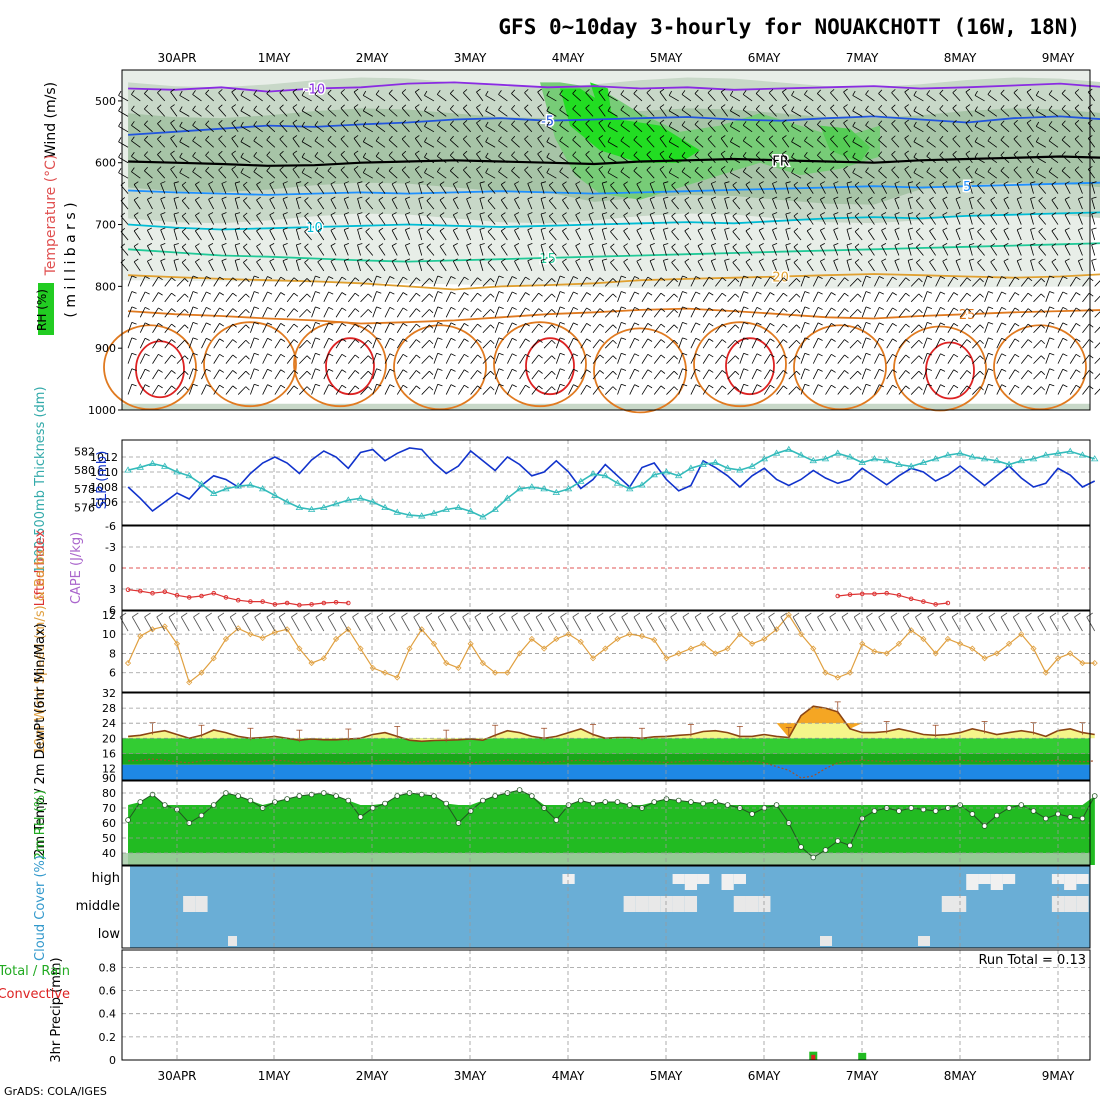 The image size is (1100, 1100). Describe the element at coordinates (112, 653) in the screenshot. I see `wind-speed-tick-label: 8` at that location.